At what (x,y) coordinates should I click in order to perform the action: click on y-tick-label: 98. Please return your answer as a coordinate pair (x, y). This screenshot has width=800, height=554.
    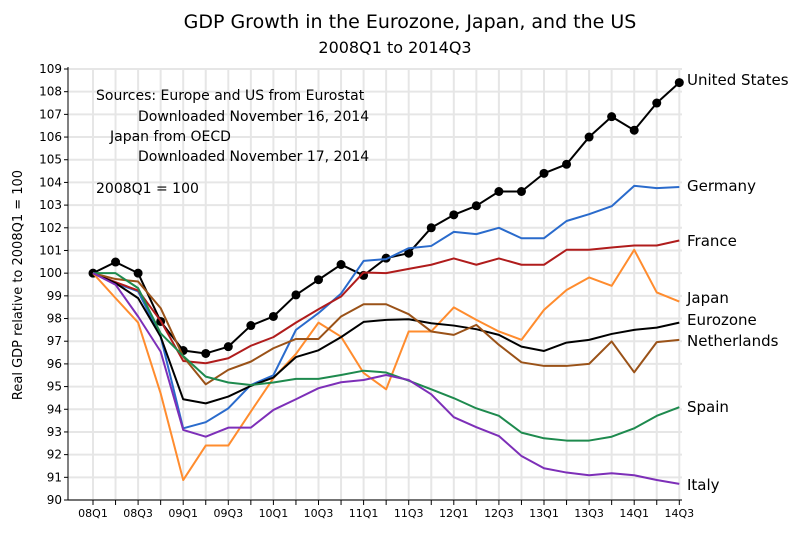
    Looking at the image, I should click on (54, 319).